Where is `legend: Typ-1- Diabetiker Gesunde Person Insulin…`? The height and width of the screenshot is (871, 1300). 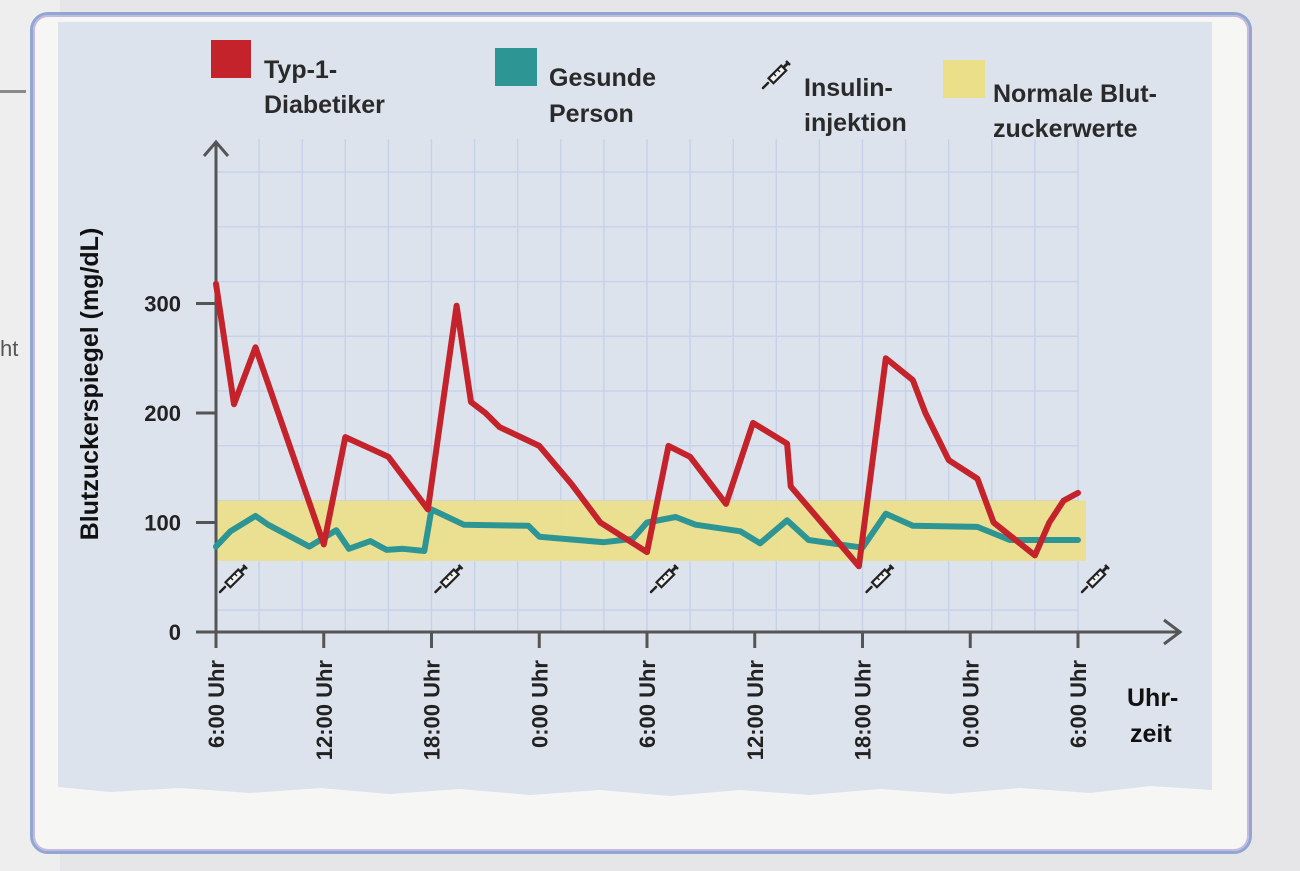 legend: Typ-1- Diabetiker Gesunde Person Insulin… is located at coordinates (684, 91).